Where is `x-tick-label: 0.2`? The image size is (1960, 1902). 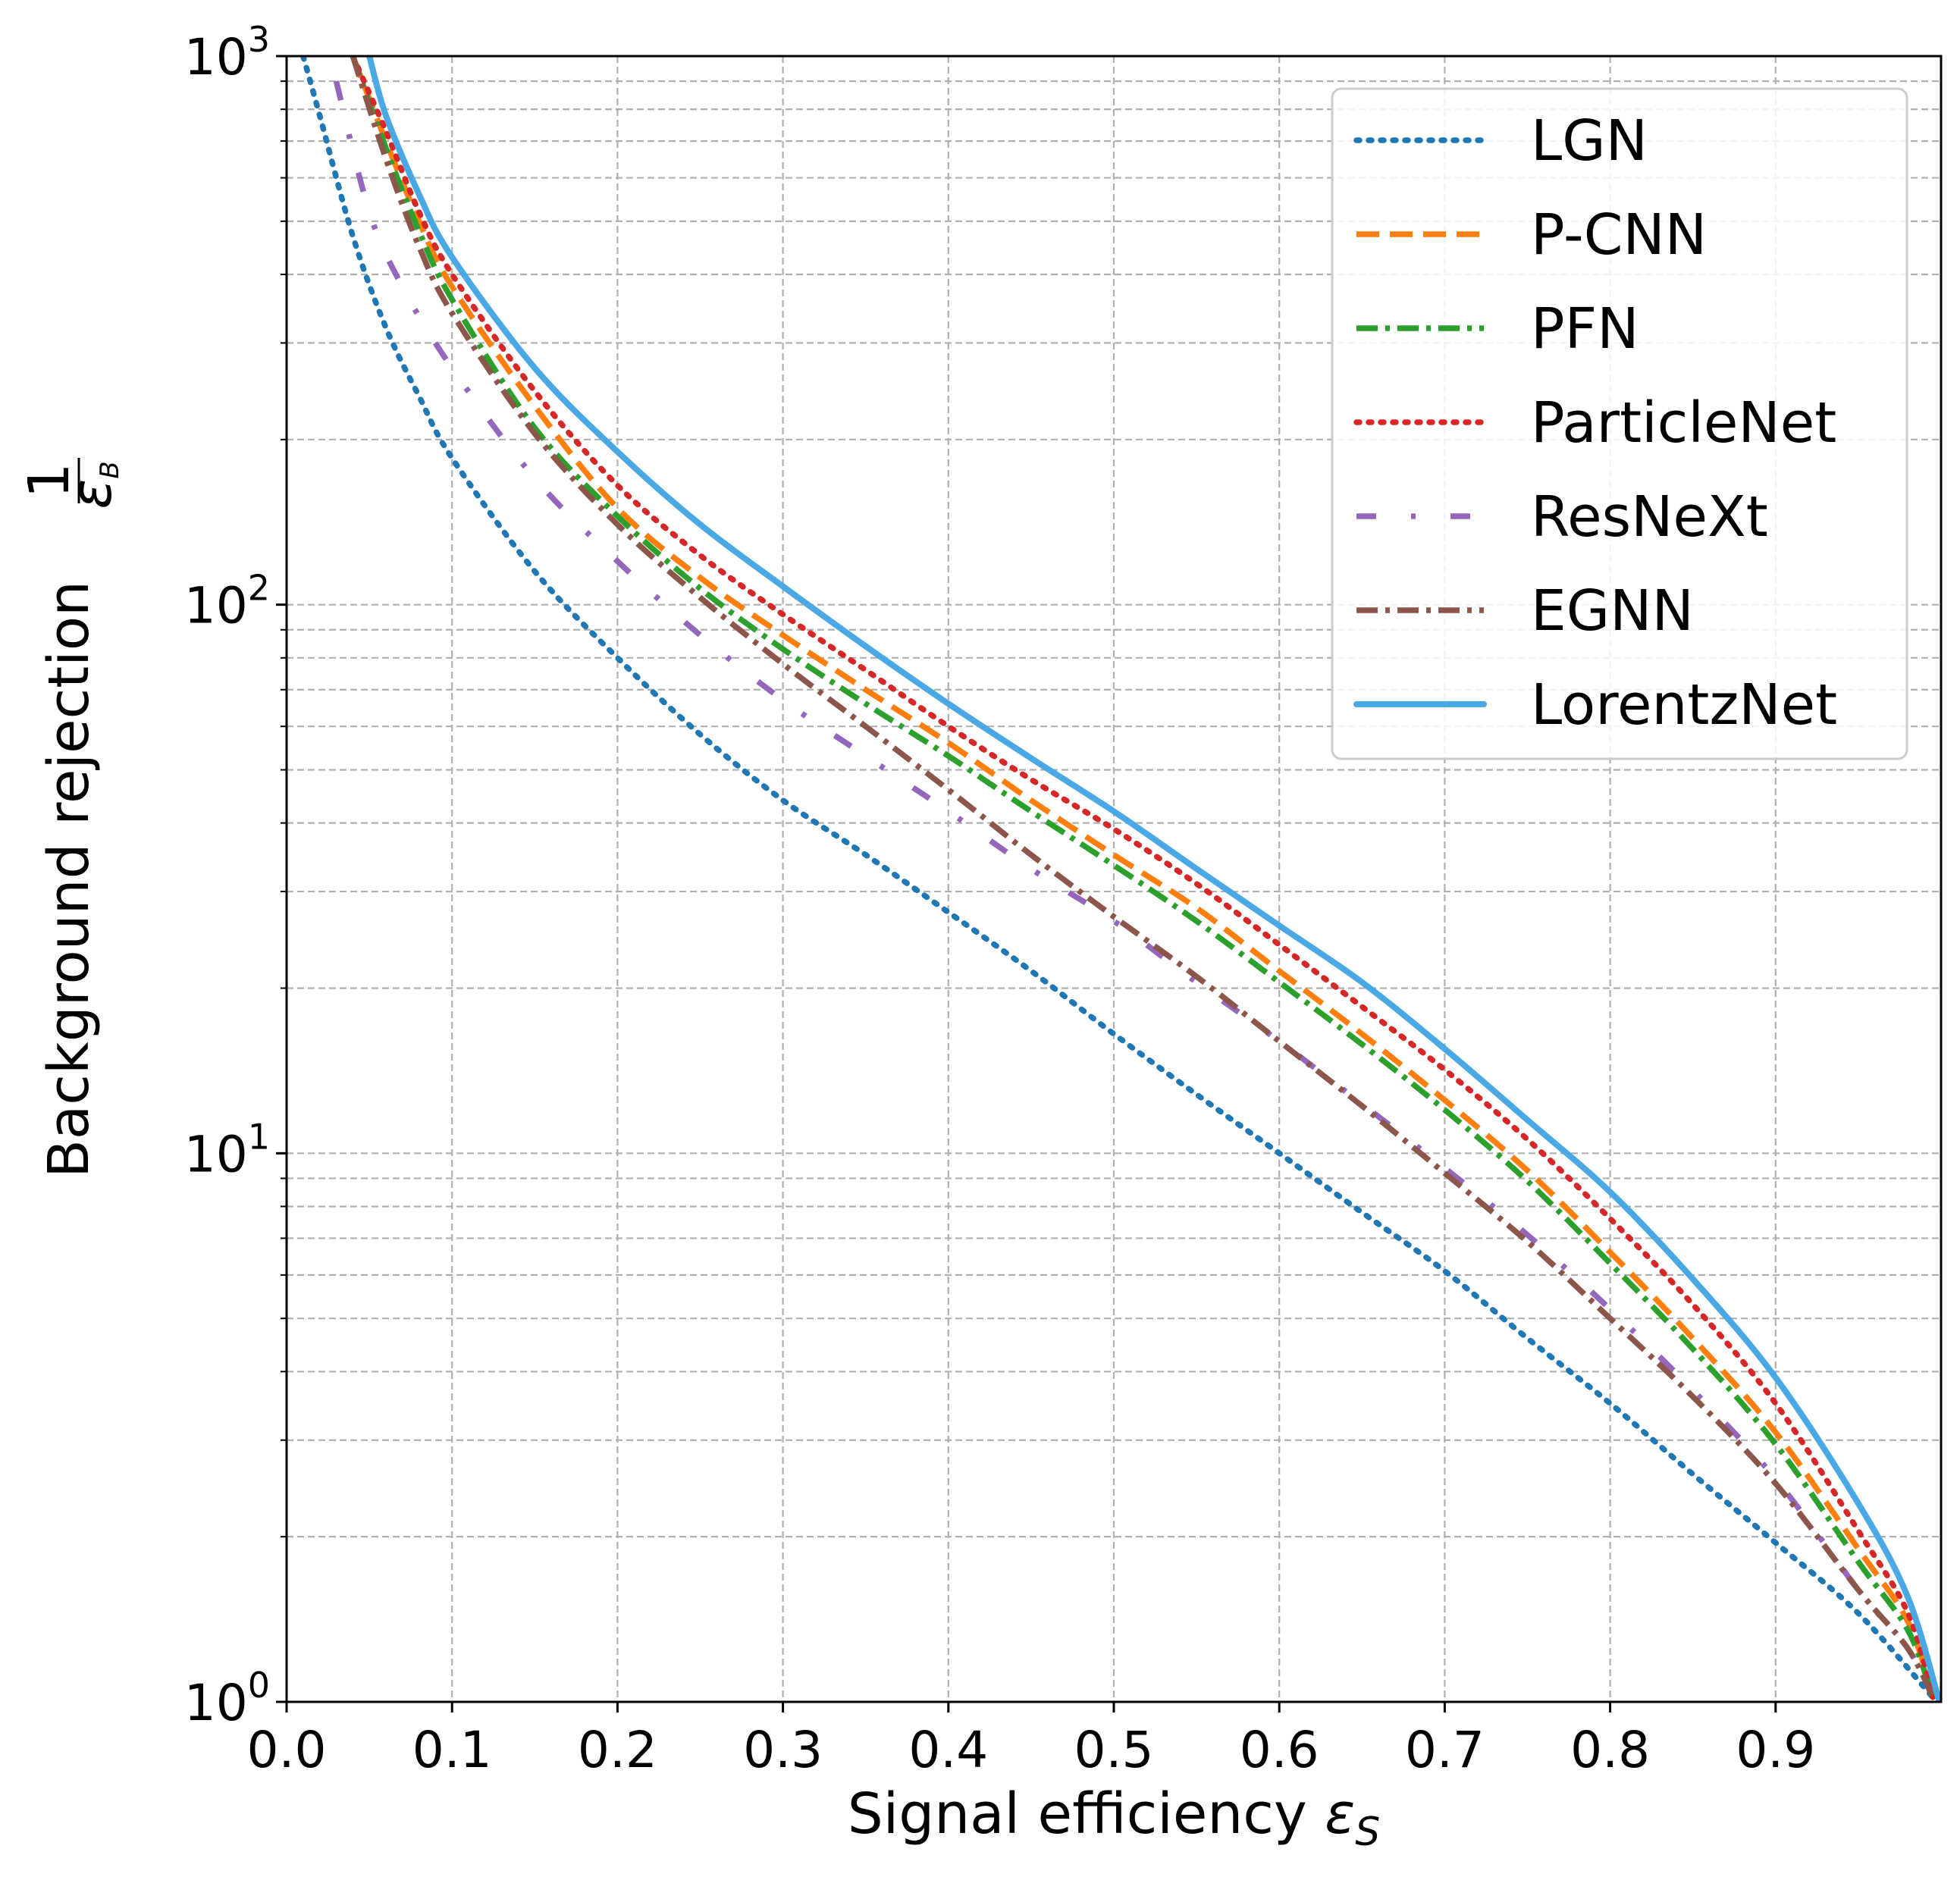 x-tick-label: 0.2 is located at coordinates (618, 1750).